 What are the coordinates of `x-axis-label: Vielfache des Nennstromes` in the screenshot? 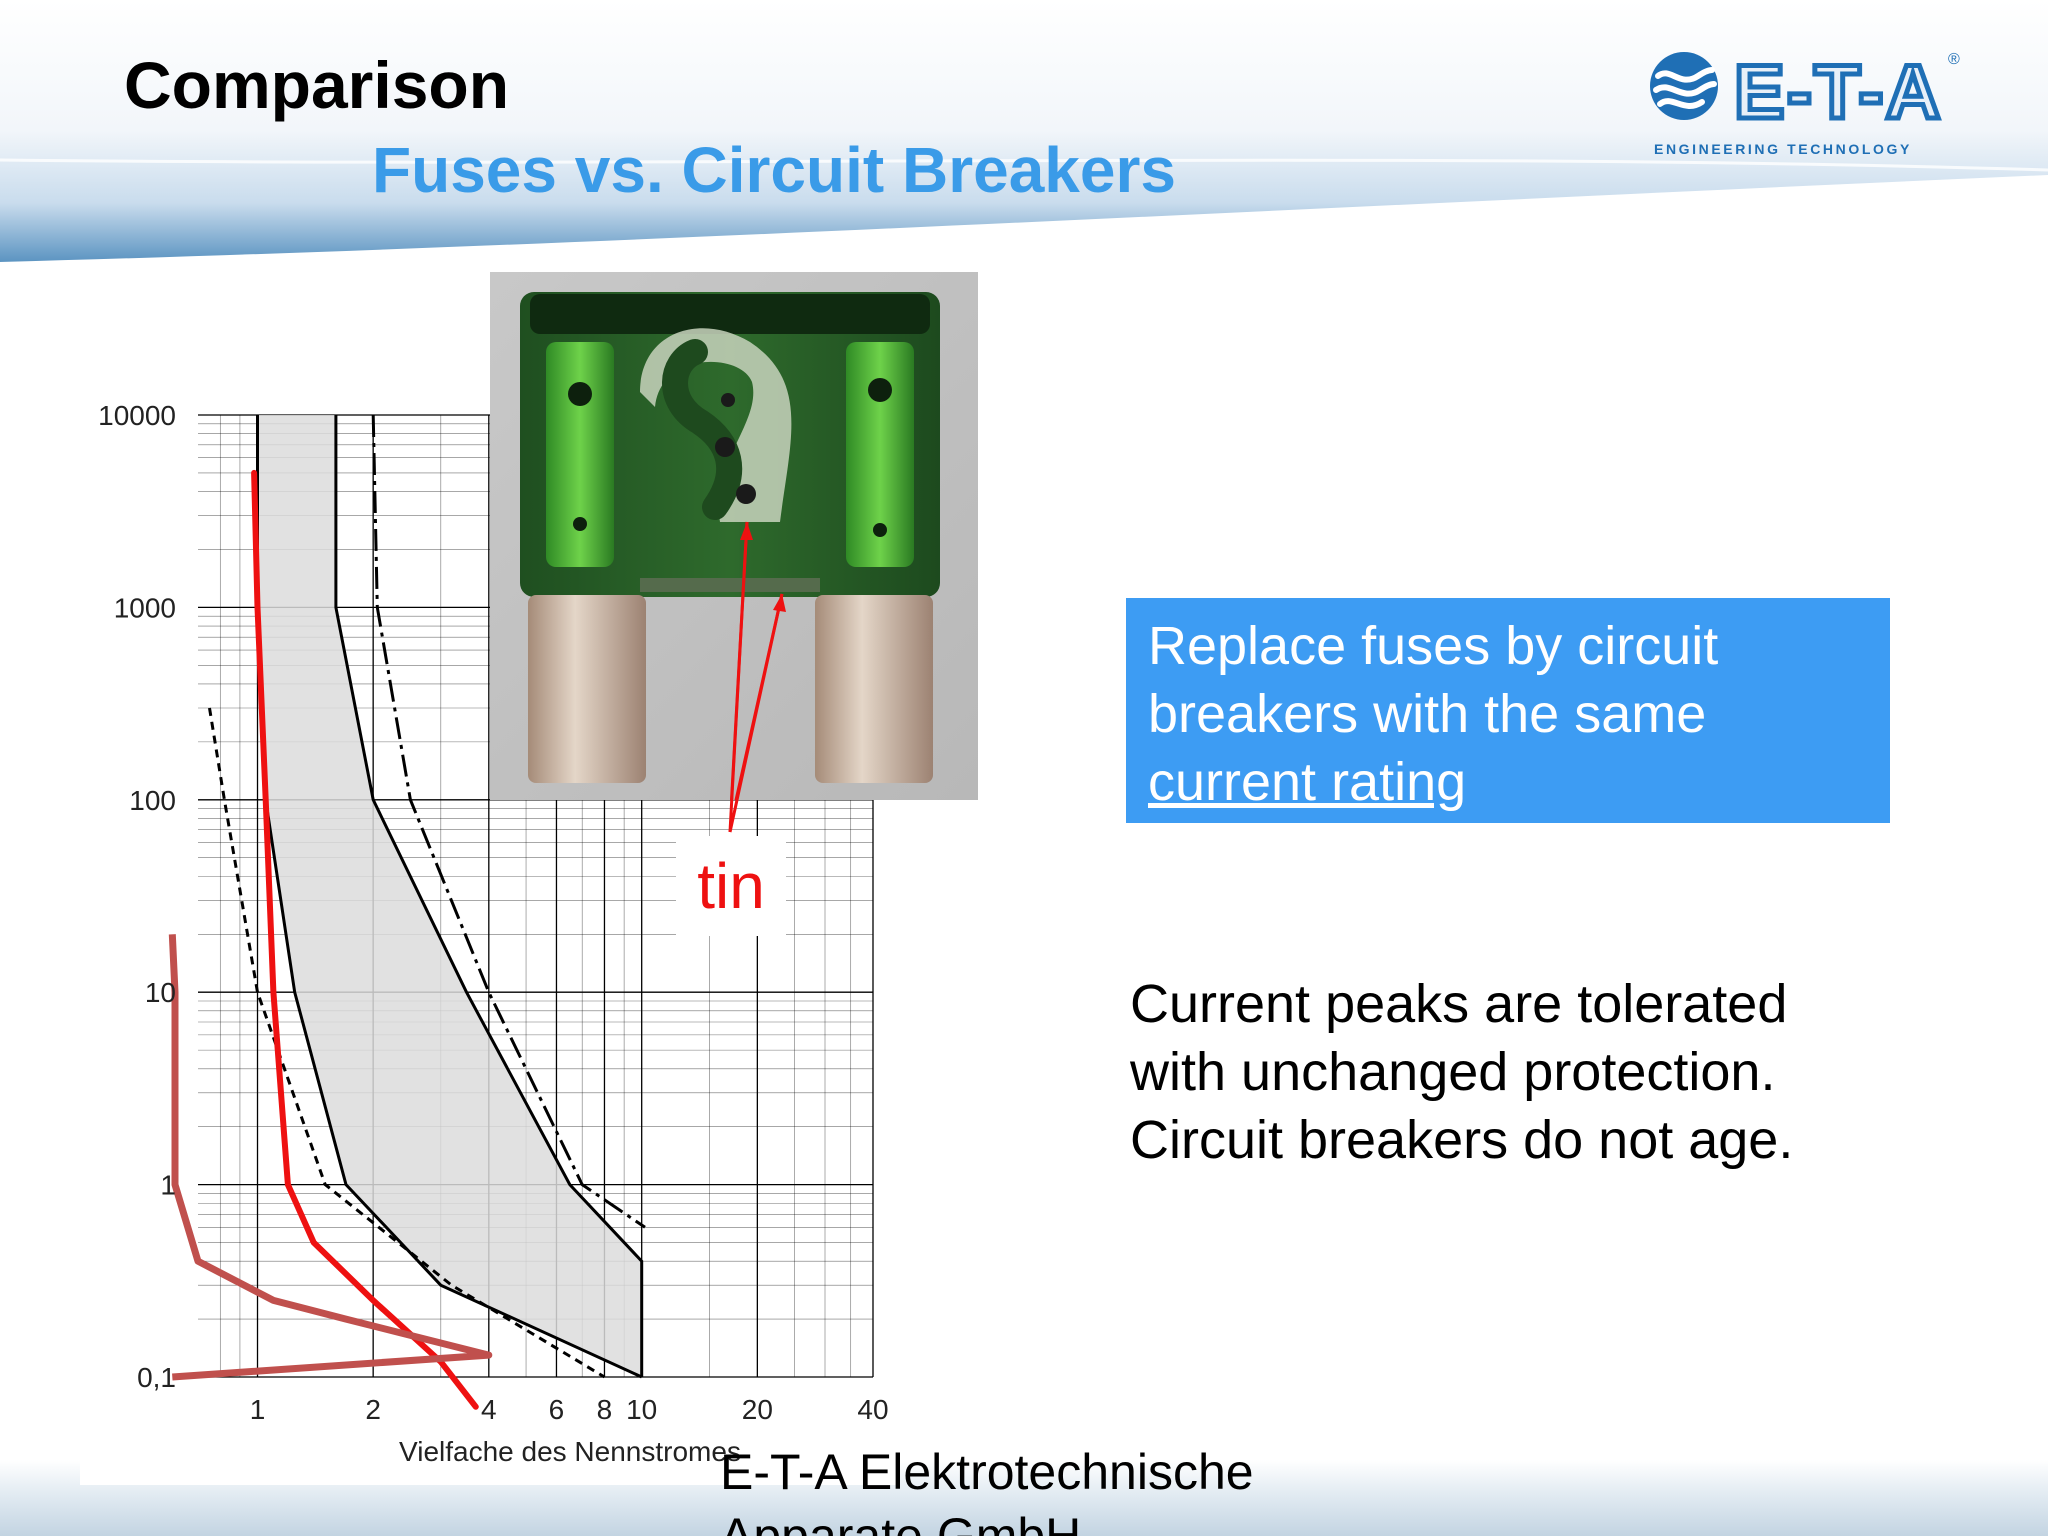 It's located at (570, 1451).